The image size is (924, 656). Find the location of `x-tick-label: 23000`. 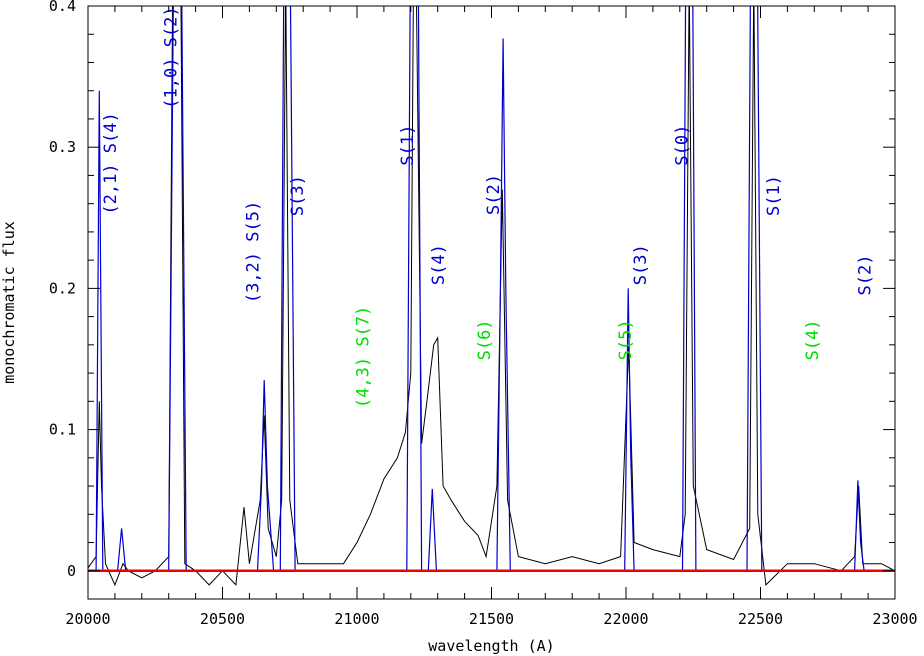

x-tick-label: 23000 is located at coordinates (894, 619).